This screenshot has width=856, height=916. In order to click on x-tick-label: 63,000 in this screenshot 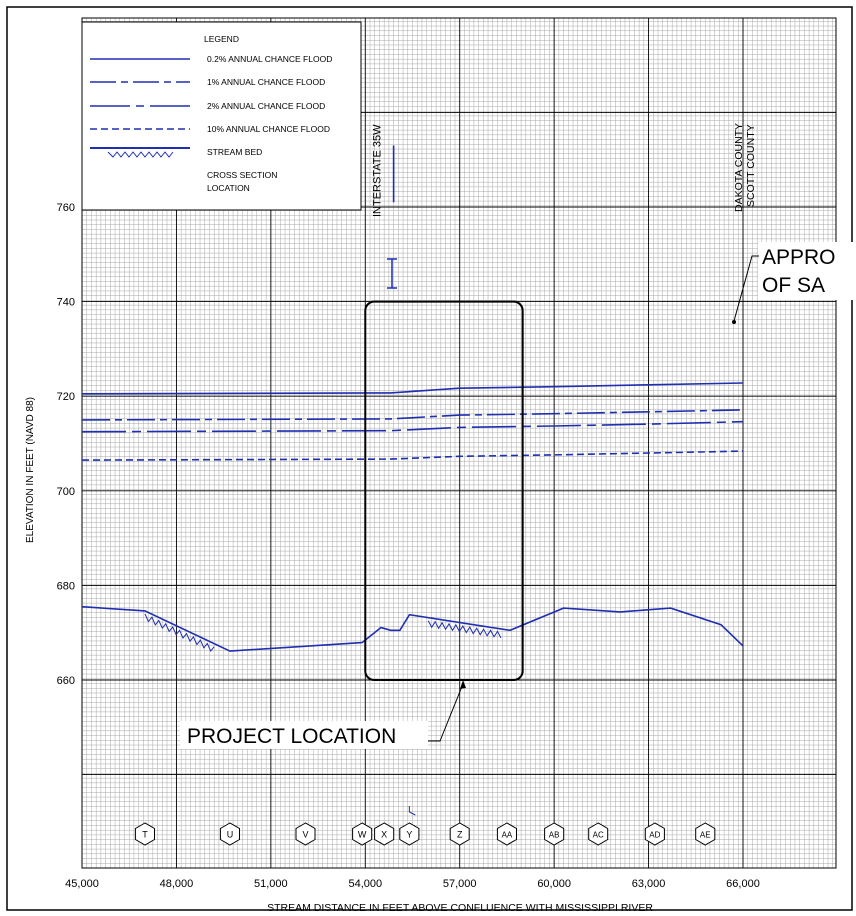, I will do `click(649, 884)`.